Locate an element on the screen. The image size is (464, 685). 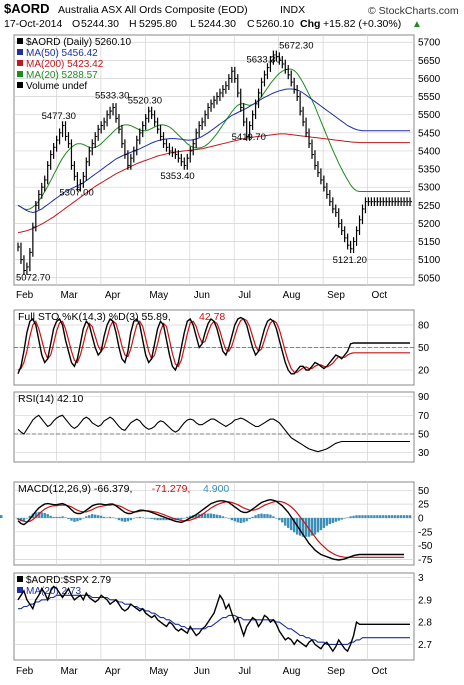
price-panel-tick-label: 5300 is located at coordinates (429, 188).